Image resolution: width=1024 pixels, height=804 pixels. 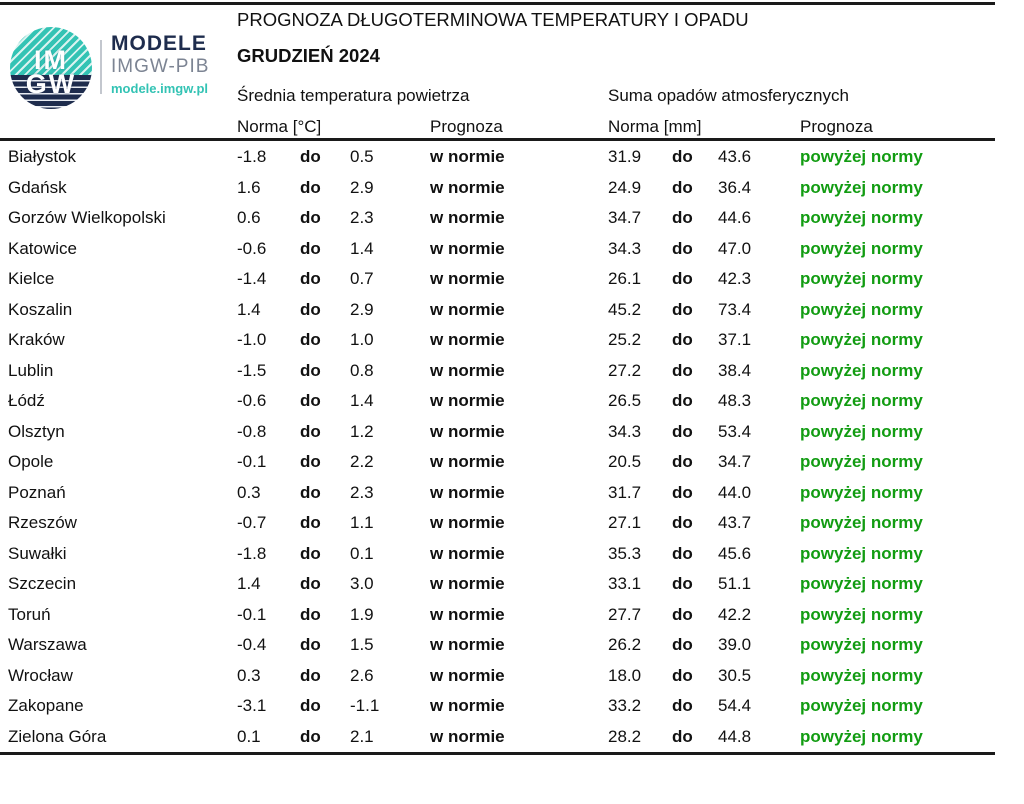 I want to click on temp-norm-high: 1.2, so click(x=362, y=431).